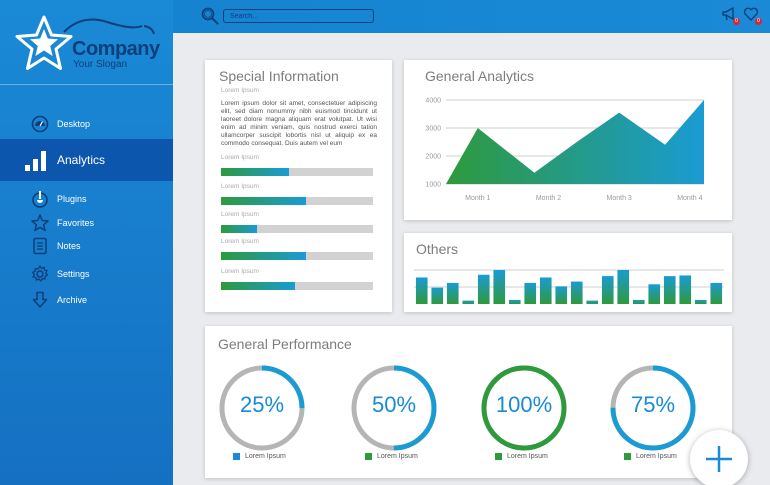 This screenshot has height=485, width=770. I want to click on sidebar-item-desktop: Desktop, so click(86, 124).